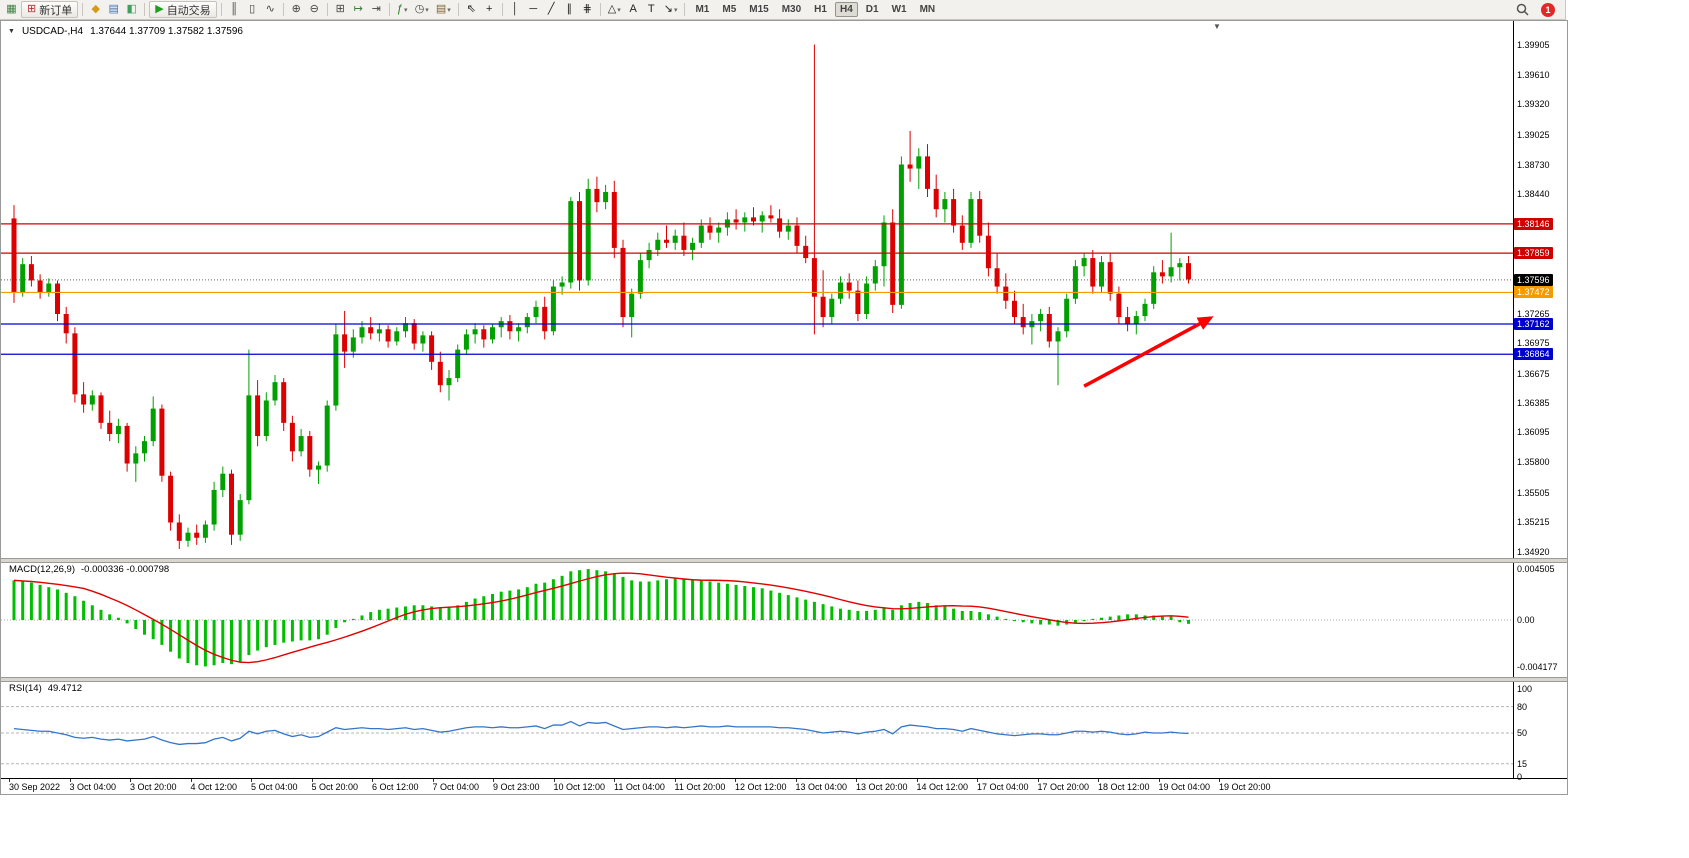  What do you see at coordinates (11, 31) in the screenshot?
I see `one-click-trading-toggle: ▼` at bounding box center [11, 31].